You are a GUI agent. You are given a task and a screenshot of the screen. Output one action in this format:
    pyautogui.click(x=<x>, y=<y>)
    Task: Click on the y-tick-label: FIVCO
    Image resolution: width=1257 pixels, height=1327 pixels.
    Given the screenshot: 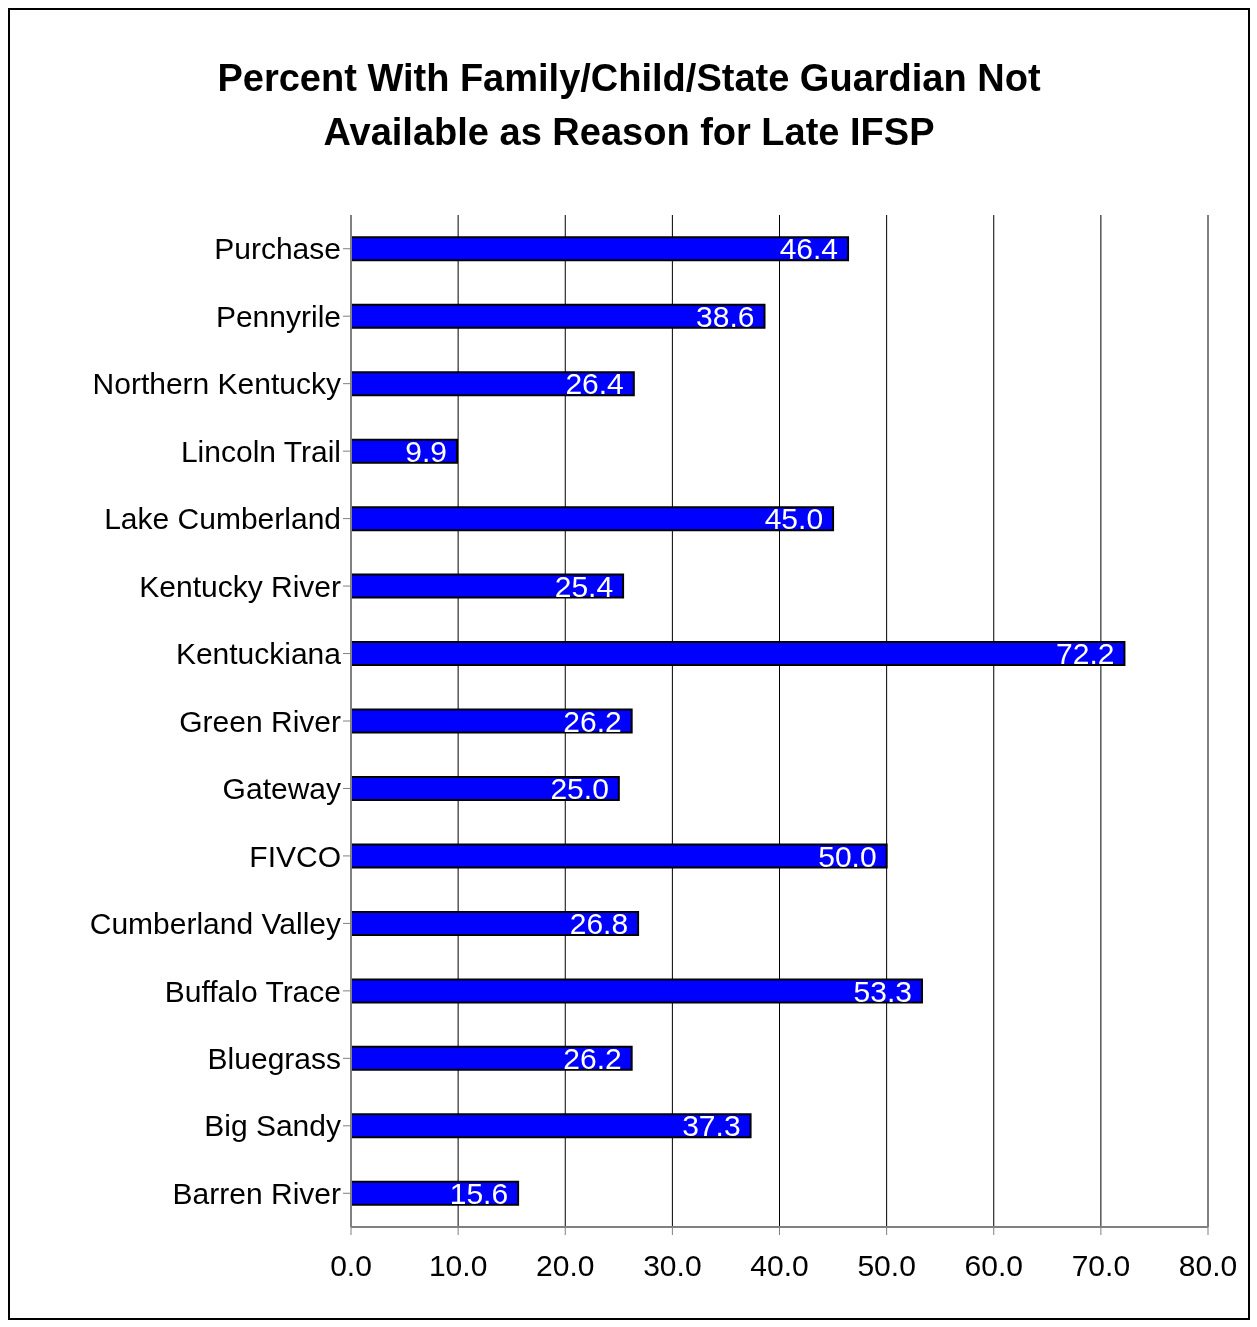 What is the action you would take?
    pyautogui.click(x=295, y=856)
    